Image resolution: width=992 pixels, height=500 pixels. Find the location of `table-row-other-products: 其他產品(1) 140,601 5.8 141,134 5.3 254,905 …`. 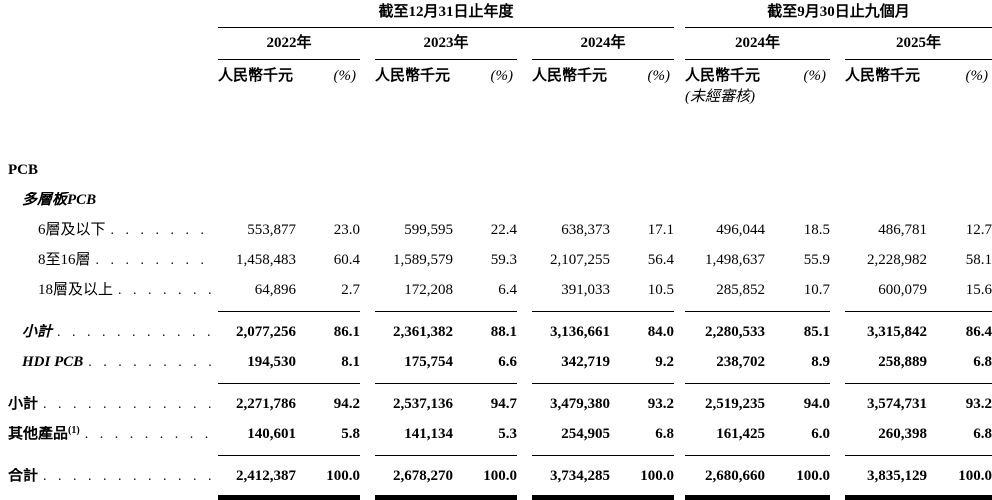

table-row-other-products: 其他產品(1) 140,601 5.8 141,134 5.3 254,905 … is located at coordinates (496, 435).